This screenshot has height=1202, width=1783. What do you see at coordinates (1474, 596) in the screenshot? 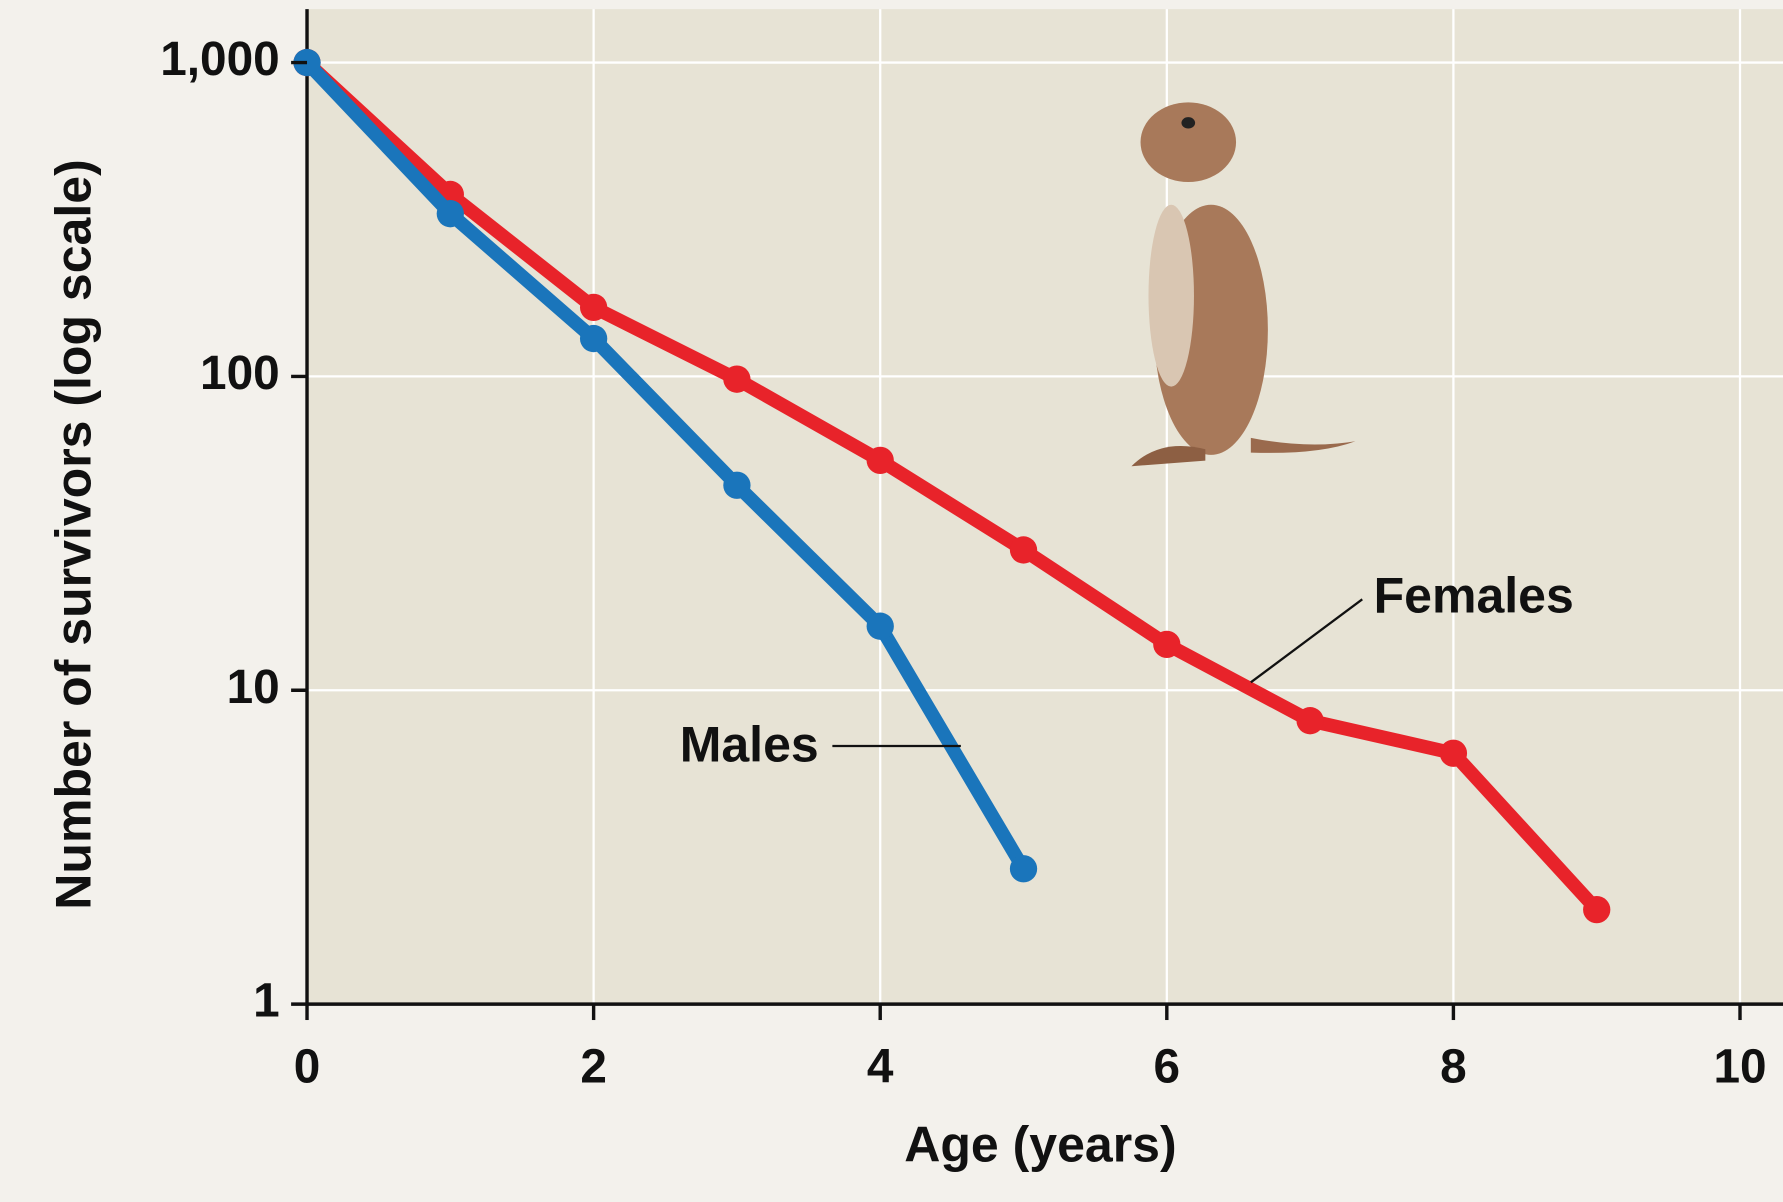
I see `series-label: Females` at bounding box center [1474, 596].